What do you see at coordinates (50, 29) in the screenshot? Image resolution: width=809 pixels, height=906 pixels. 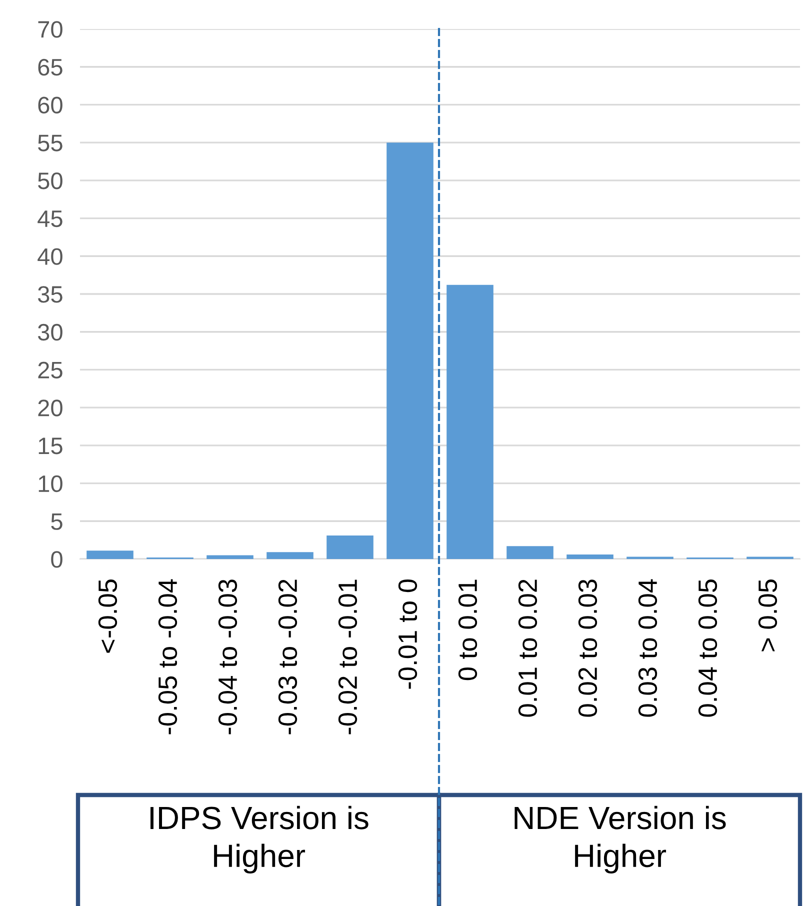 I see `y-tick-label: 70` at bounding box center [50, 29].